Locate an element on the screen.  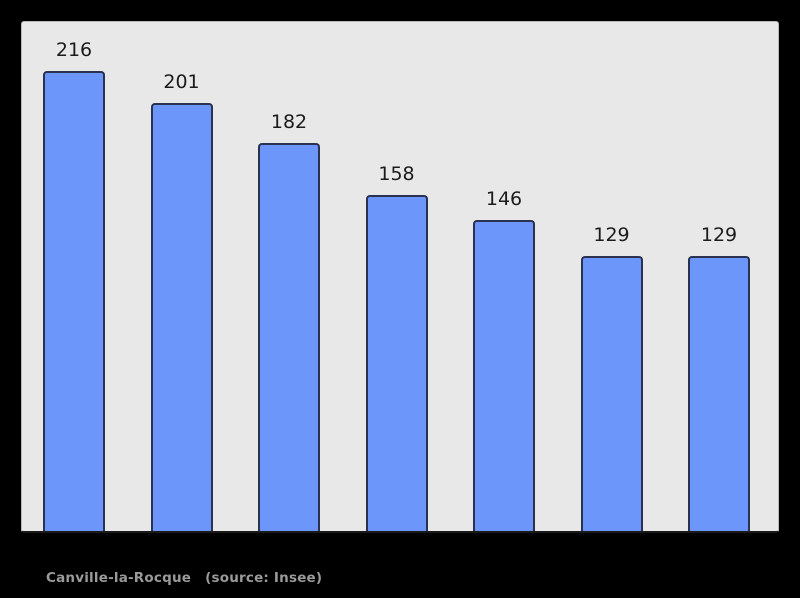
chart-caption: Canville-la-Rocque (source: Insee) is located at coordinates (184, 578).